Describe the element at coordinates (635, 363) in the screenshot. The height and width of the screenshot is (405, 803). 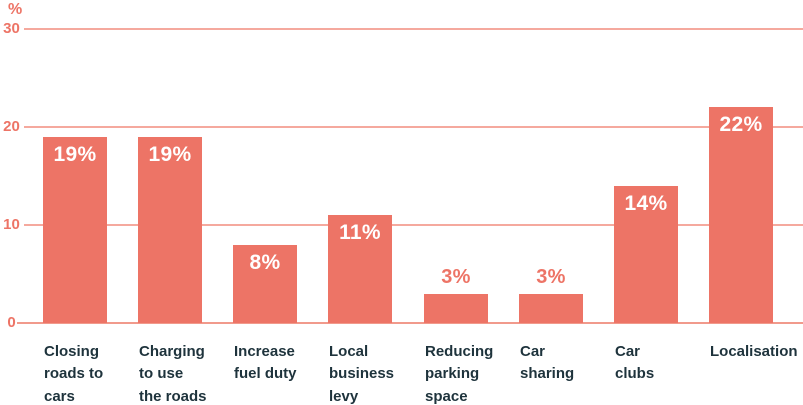
I see `category-label: Car clubs` at that location.